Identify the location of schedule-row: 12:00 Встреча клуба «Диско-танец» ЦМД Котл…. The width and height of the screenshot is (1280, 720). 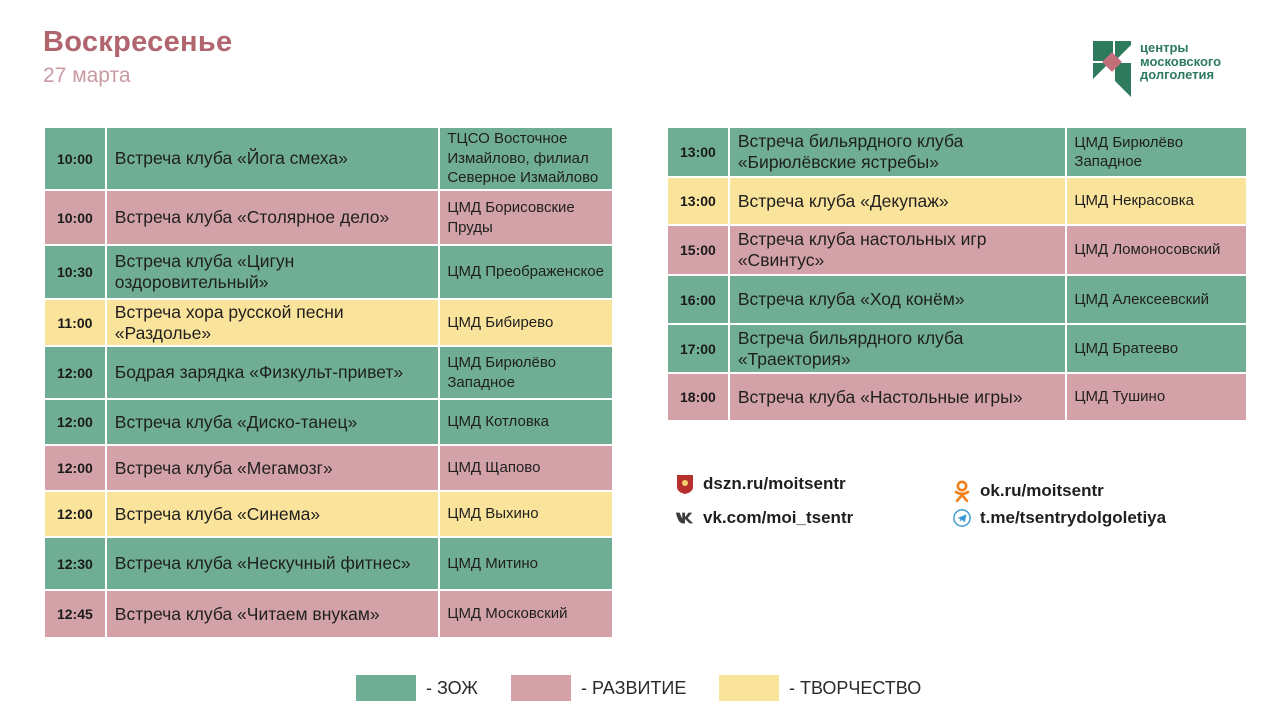
(328, 422).